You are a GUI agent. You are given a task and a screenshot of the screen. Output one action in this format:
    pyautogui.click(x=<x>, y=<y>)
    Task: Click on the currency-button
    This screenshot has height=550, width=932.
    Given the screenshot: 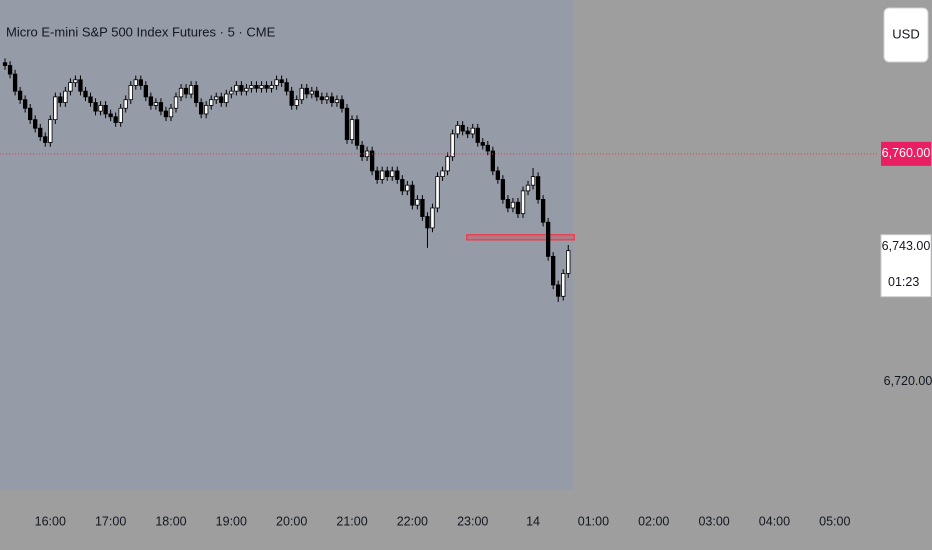 What is the action you would take?
    pyautogui.click(x=906, y=35)
    